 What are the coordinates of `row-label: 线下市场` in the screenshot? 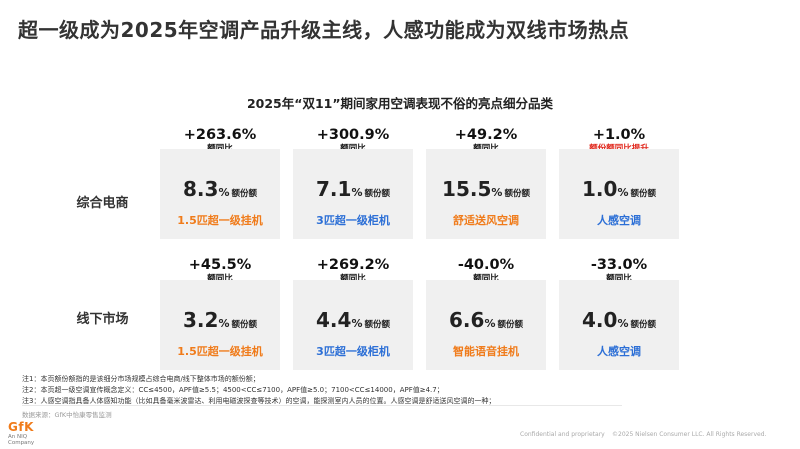 It's located at (102, 319).